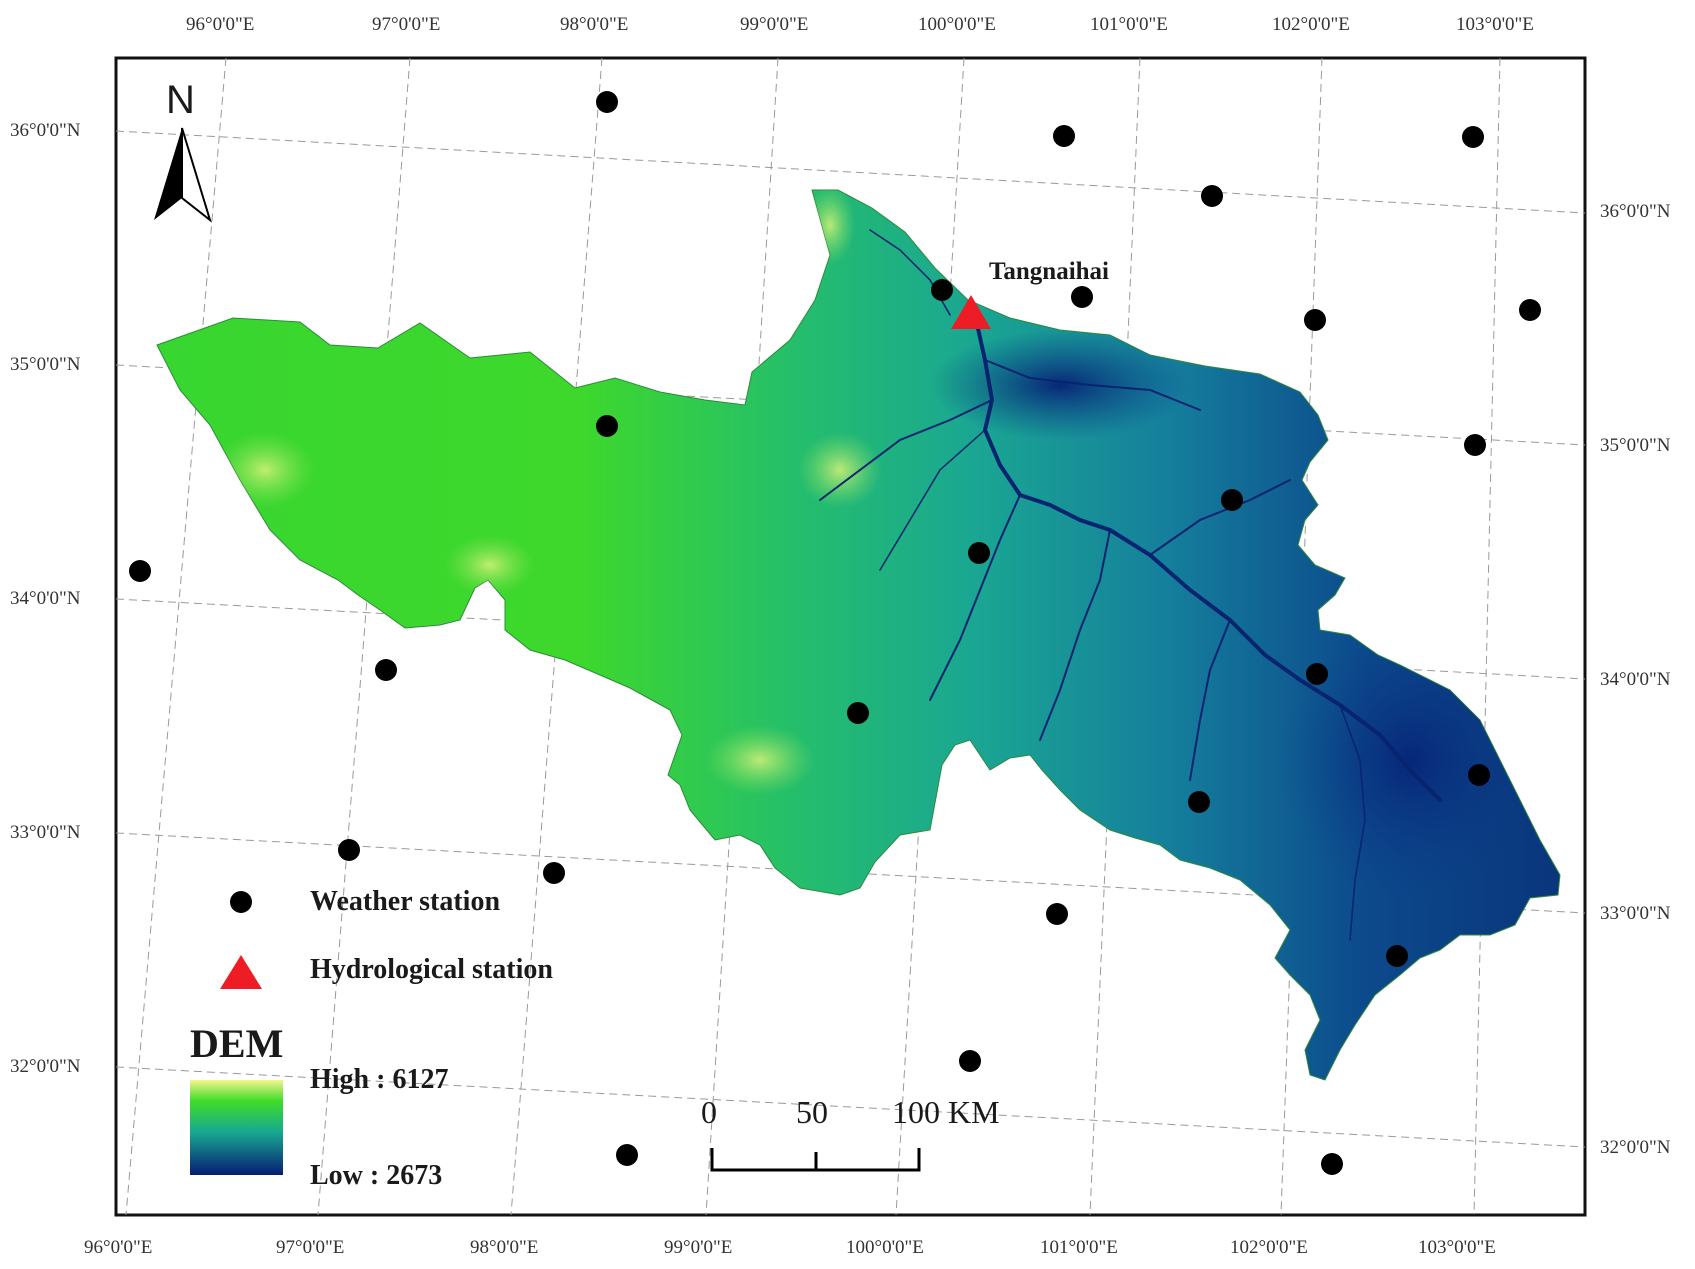  I want to click on north-arrow-icon, so click(183, 175).